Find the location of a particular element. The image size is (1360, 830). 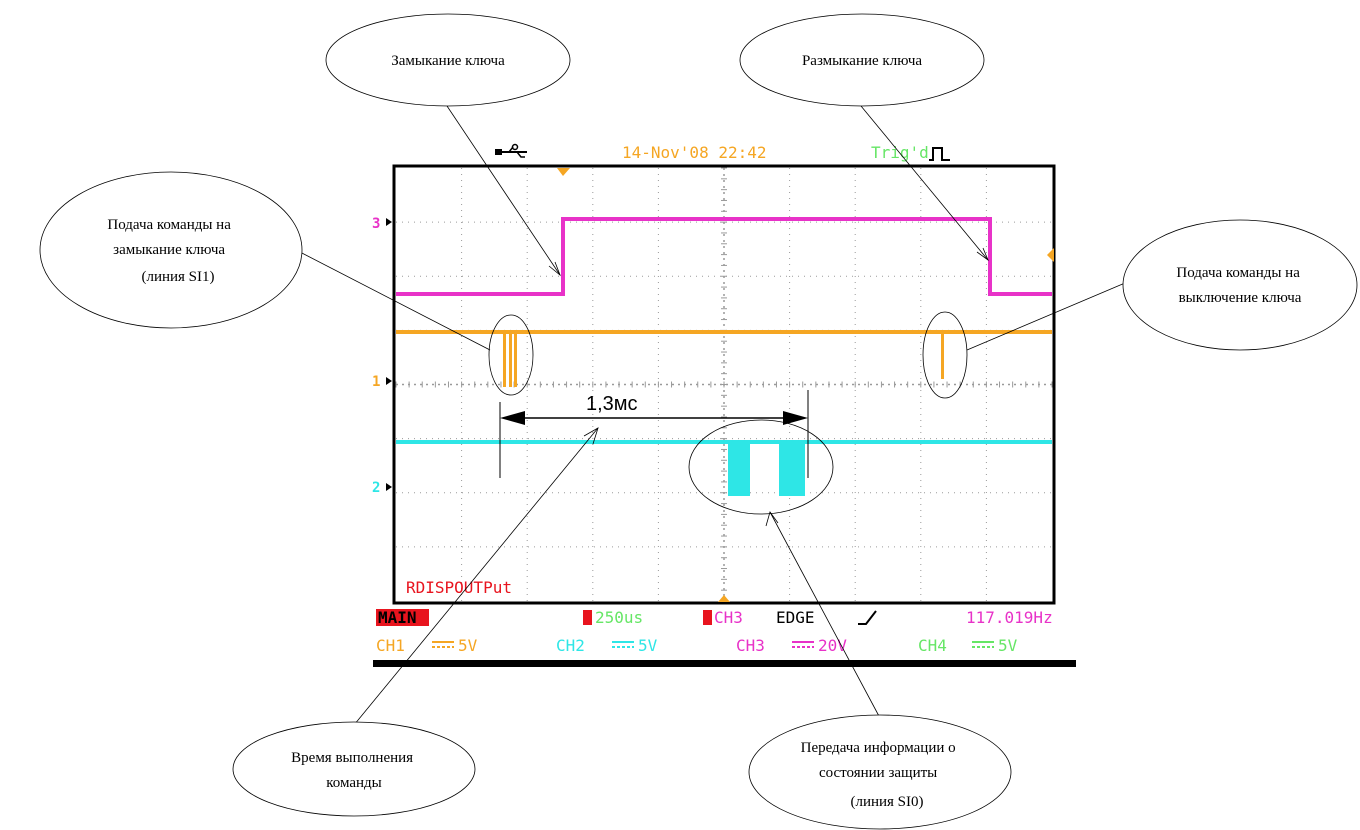

callout-key-close: Замыкание ключа is located at coordinates (448, 60).